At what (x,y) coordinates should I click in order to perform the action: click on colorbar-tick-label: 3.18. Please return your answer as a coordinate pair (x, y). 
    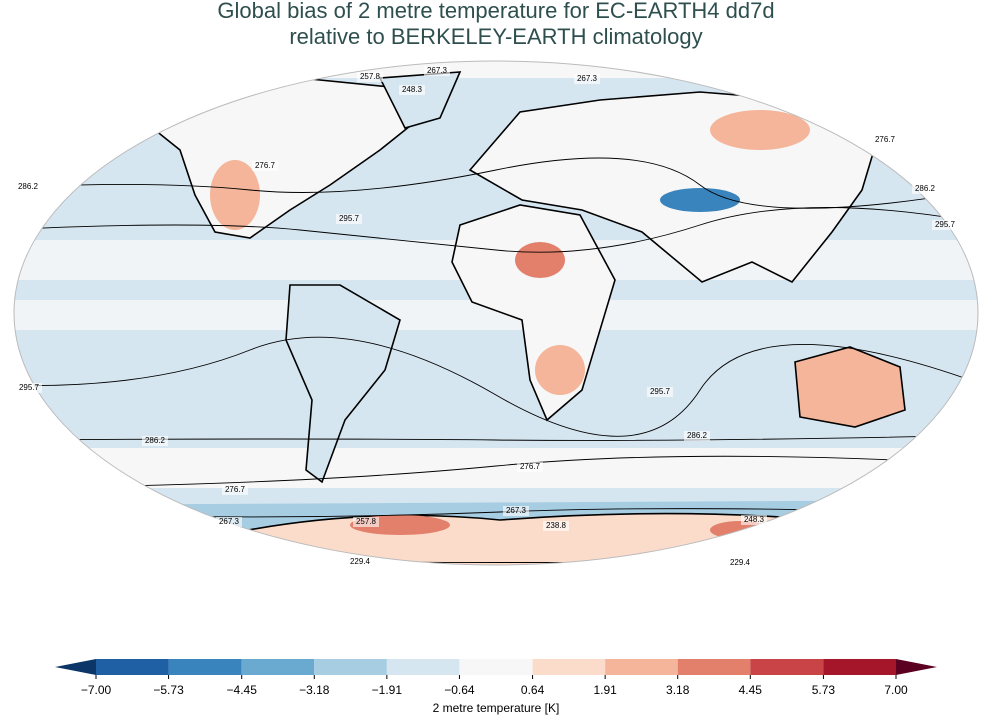
    Looking at the image, I should click on (678, 690).